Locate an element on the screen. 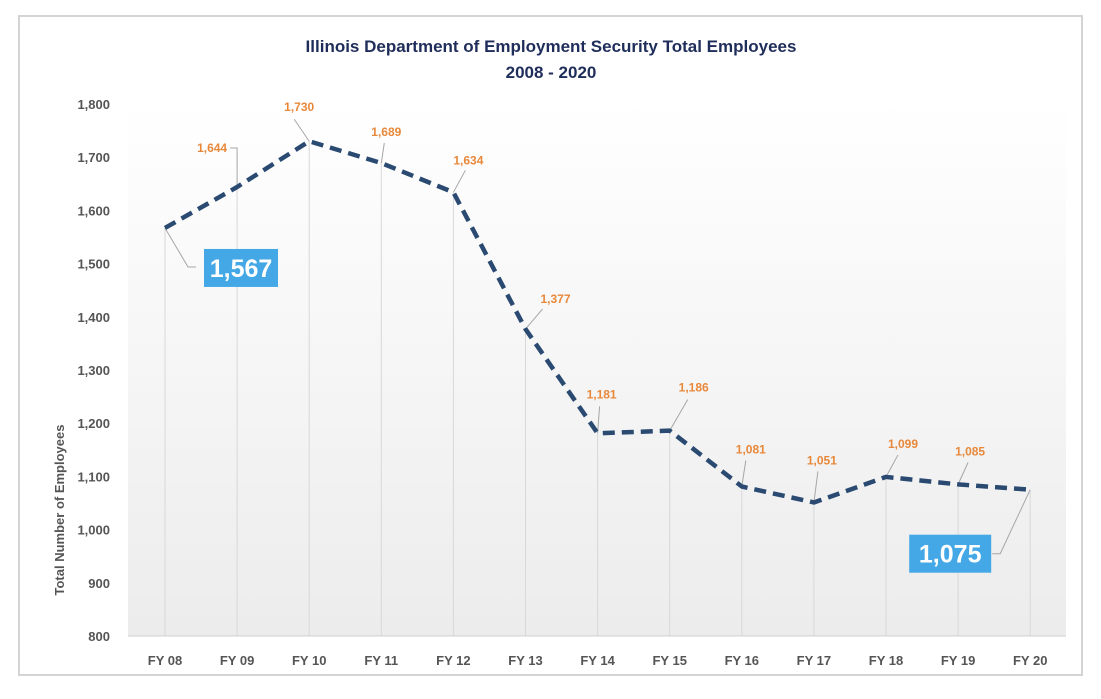 Image resolution: width=1101 pixels, height=699 pixels. highlight-data-label: 1,567 is located at coordinates (241, 269).